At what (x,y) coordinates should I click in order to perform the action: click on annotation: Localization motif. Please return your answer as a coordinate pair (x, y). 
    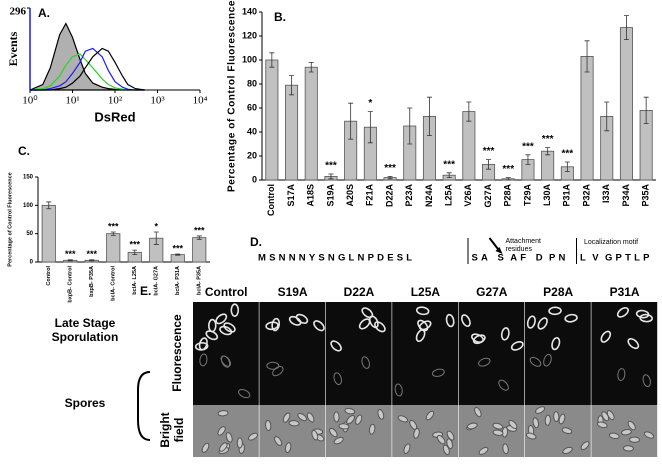
    Looking at the image, I should click on (611, 242).